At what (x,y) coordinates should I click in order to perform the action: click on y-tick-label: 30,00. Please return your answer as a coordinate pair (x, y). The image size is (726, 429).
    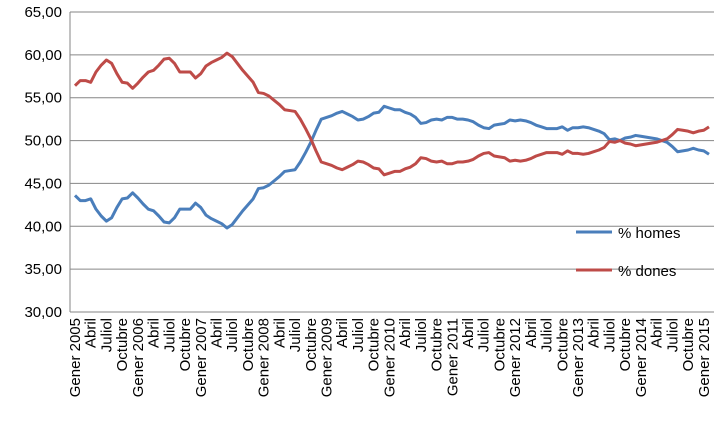
    Looking at the image, I should click on (43, 312).